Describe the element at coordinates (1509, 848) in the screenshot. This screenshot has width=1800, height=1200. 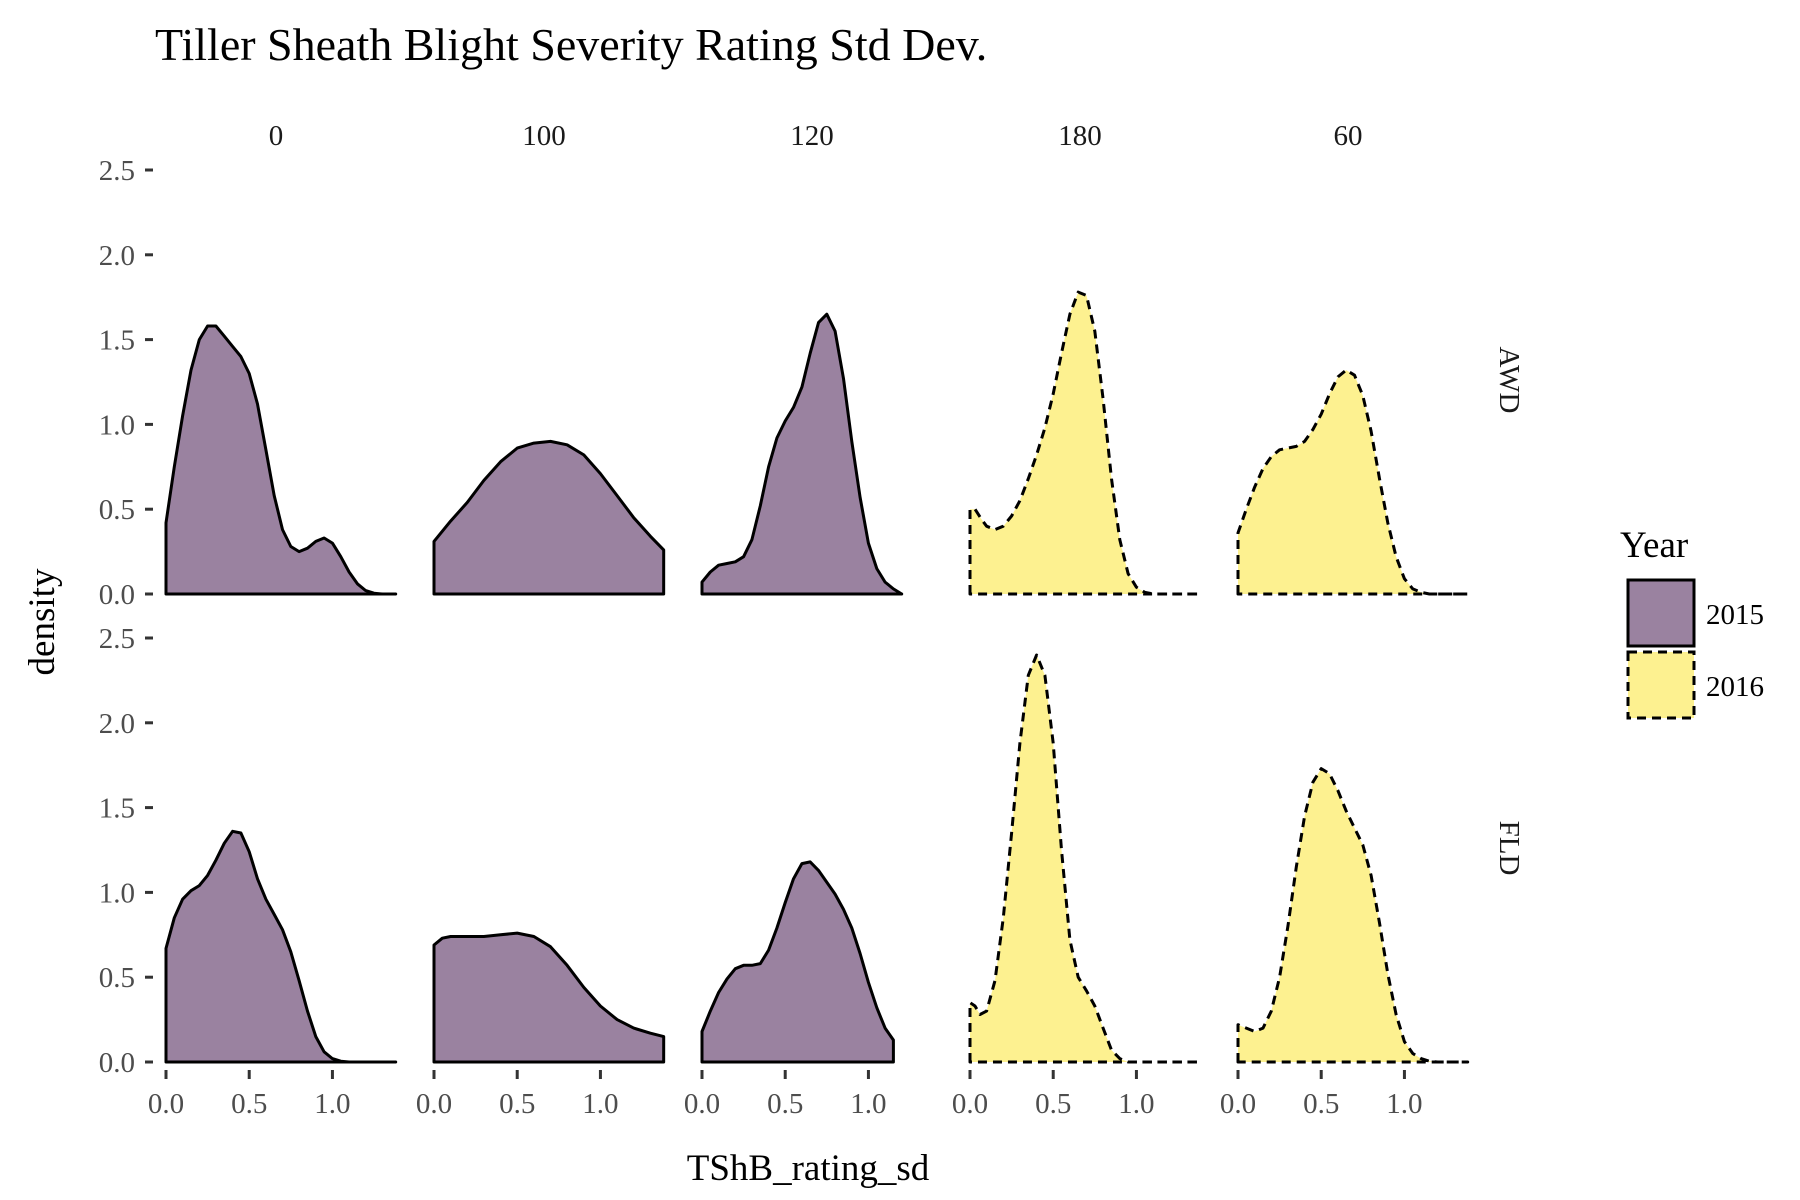
I see `row-strip-label-fld: FLD` at that location.